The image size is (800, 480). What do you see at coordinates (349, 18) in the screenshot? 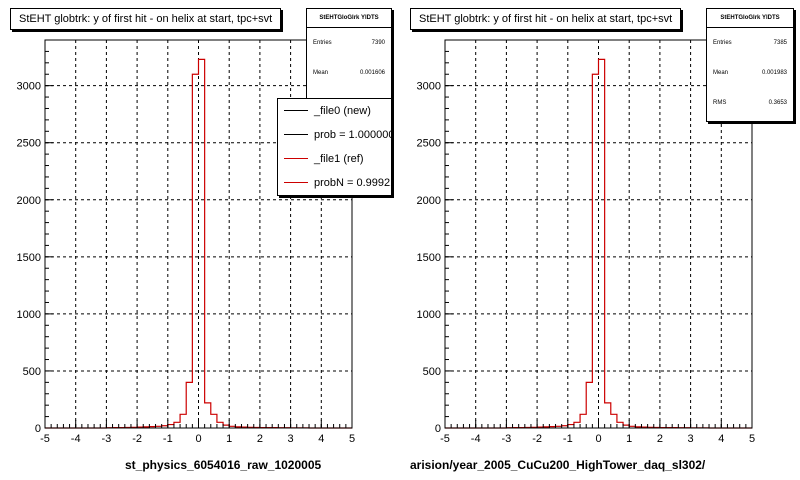
I see `left-stats-name: StEHTGloGlrk YlDTS` at bounding box center [349, 18].